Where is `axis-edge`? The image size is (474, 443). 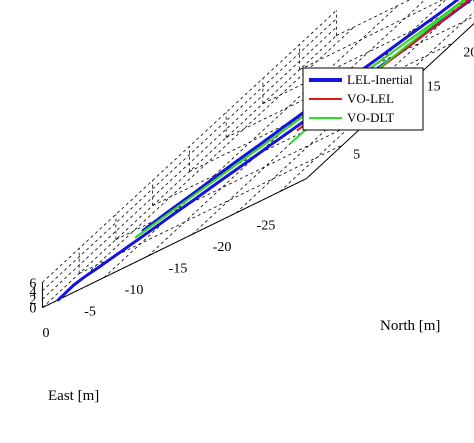 axis-edge is located at coordinates (390, 100).